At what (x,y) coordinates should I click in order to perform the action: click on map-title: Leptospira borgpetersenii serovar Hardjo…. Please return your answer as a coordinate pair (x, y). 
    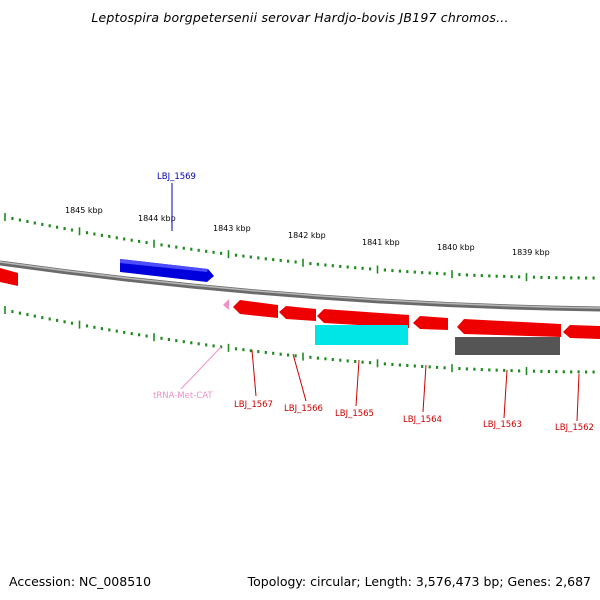
    Looking at the image, I should click on (300, 17).